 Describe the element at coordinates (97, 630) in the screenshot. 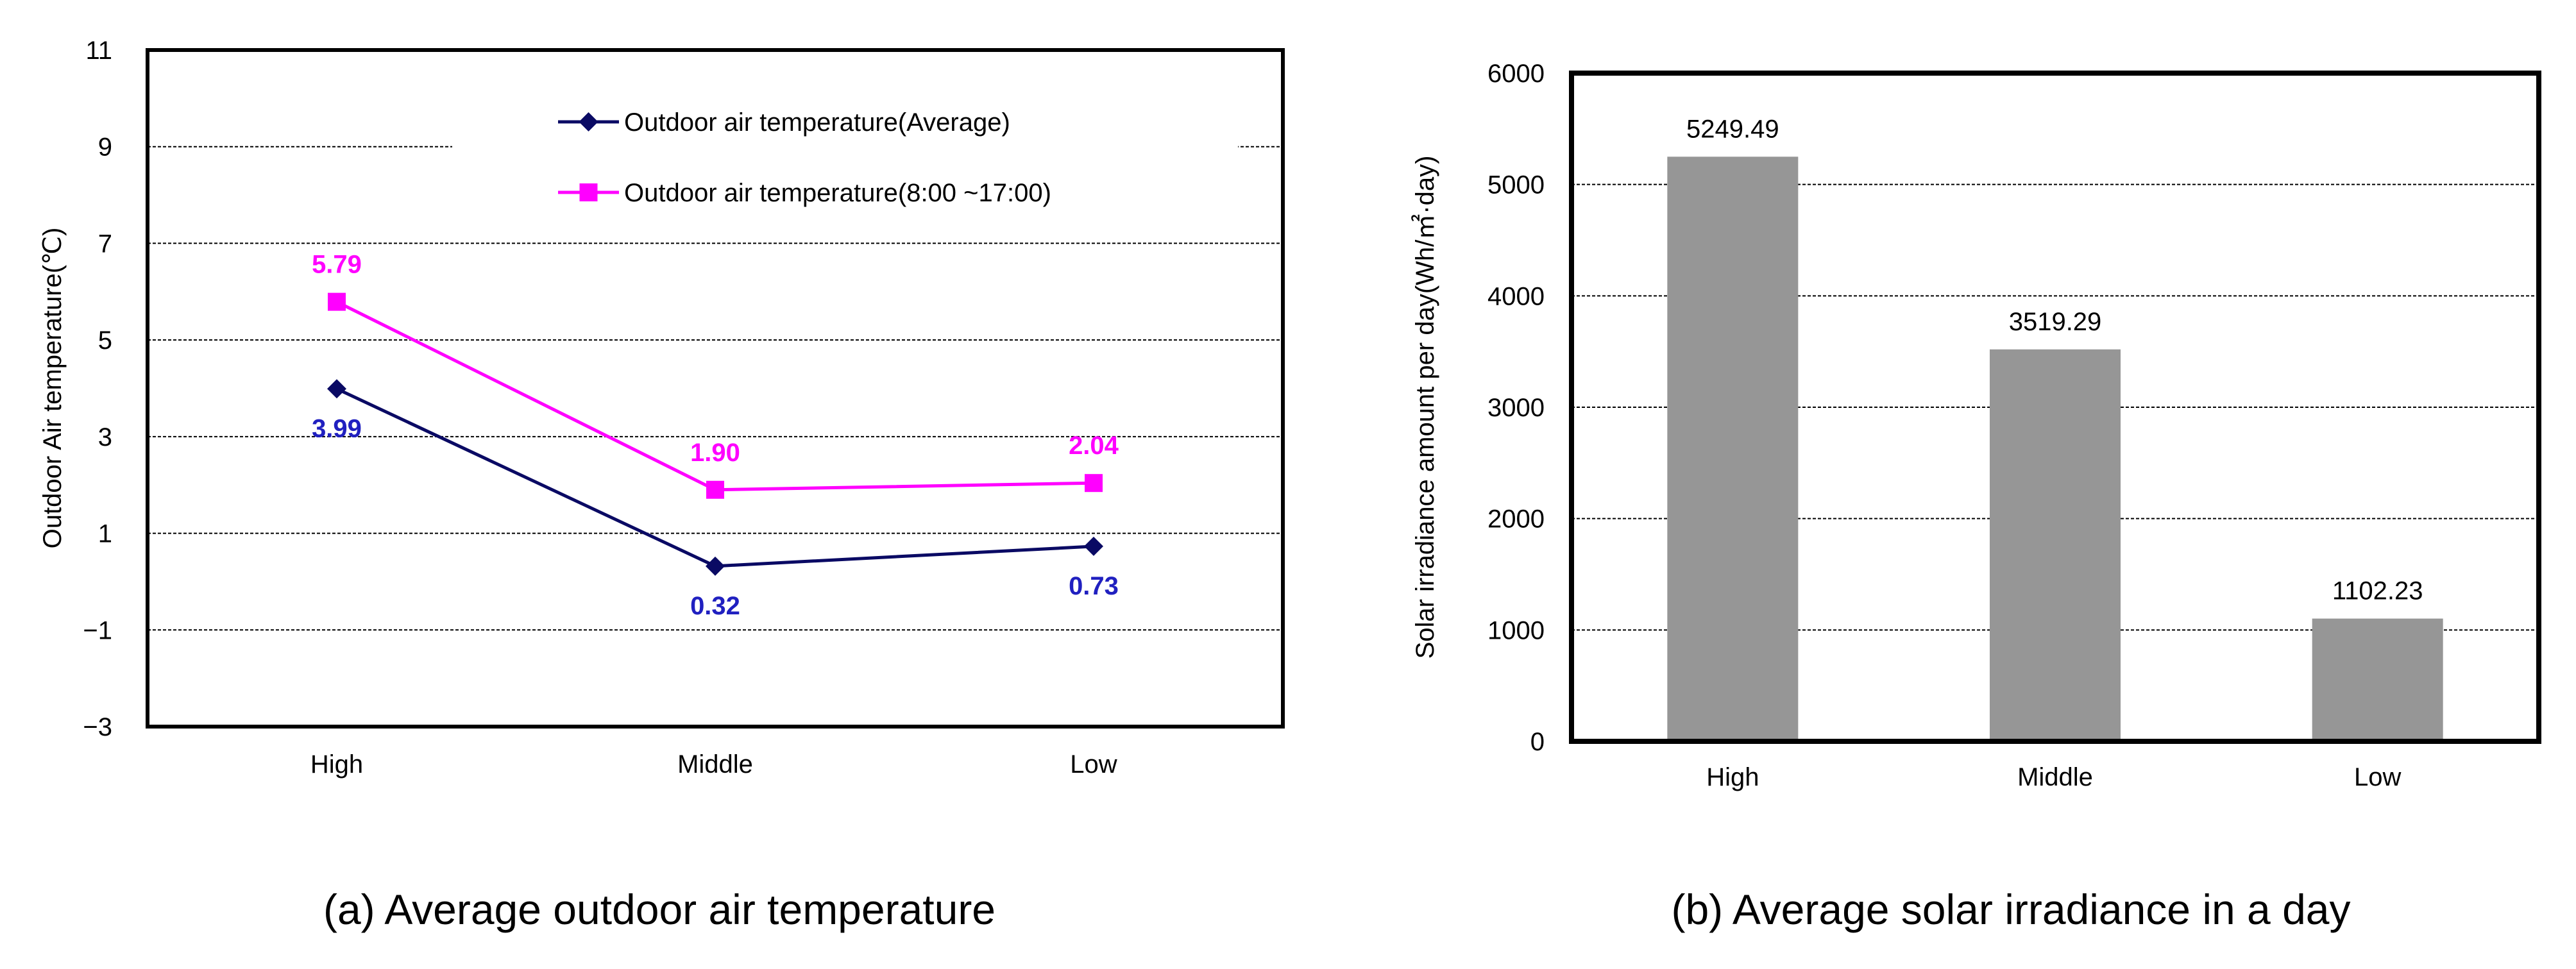

I see `temperature-y-tick-label: −1` at that location.